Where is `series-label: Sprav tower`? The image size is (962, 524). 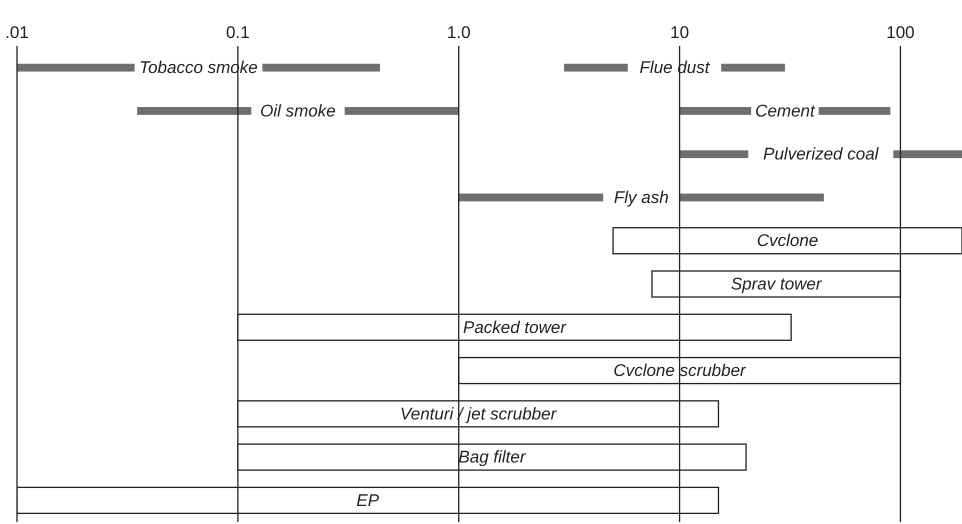
series-label: Sprav tower is located at coordinates (776, 284).